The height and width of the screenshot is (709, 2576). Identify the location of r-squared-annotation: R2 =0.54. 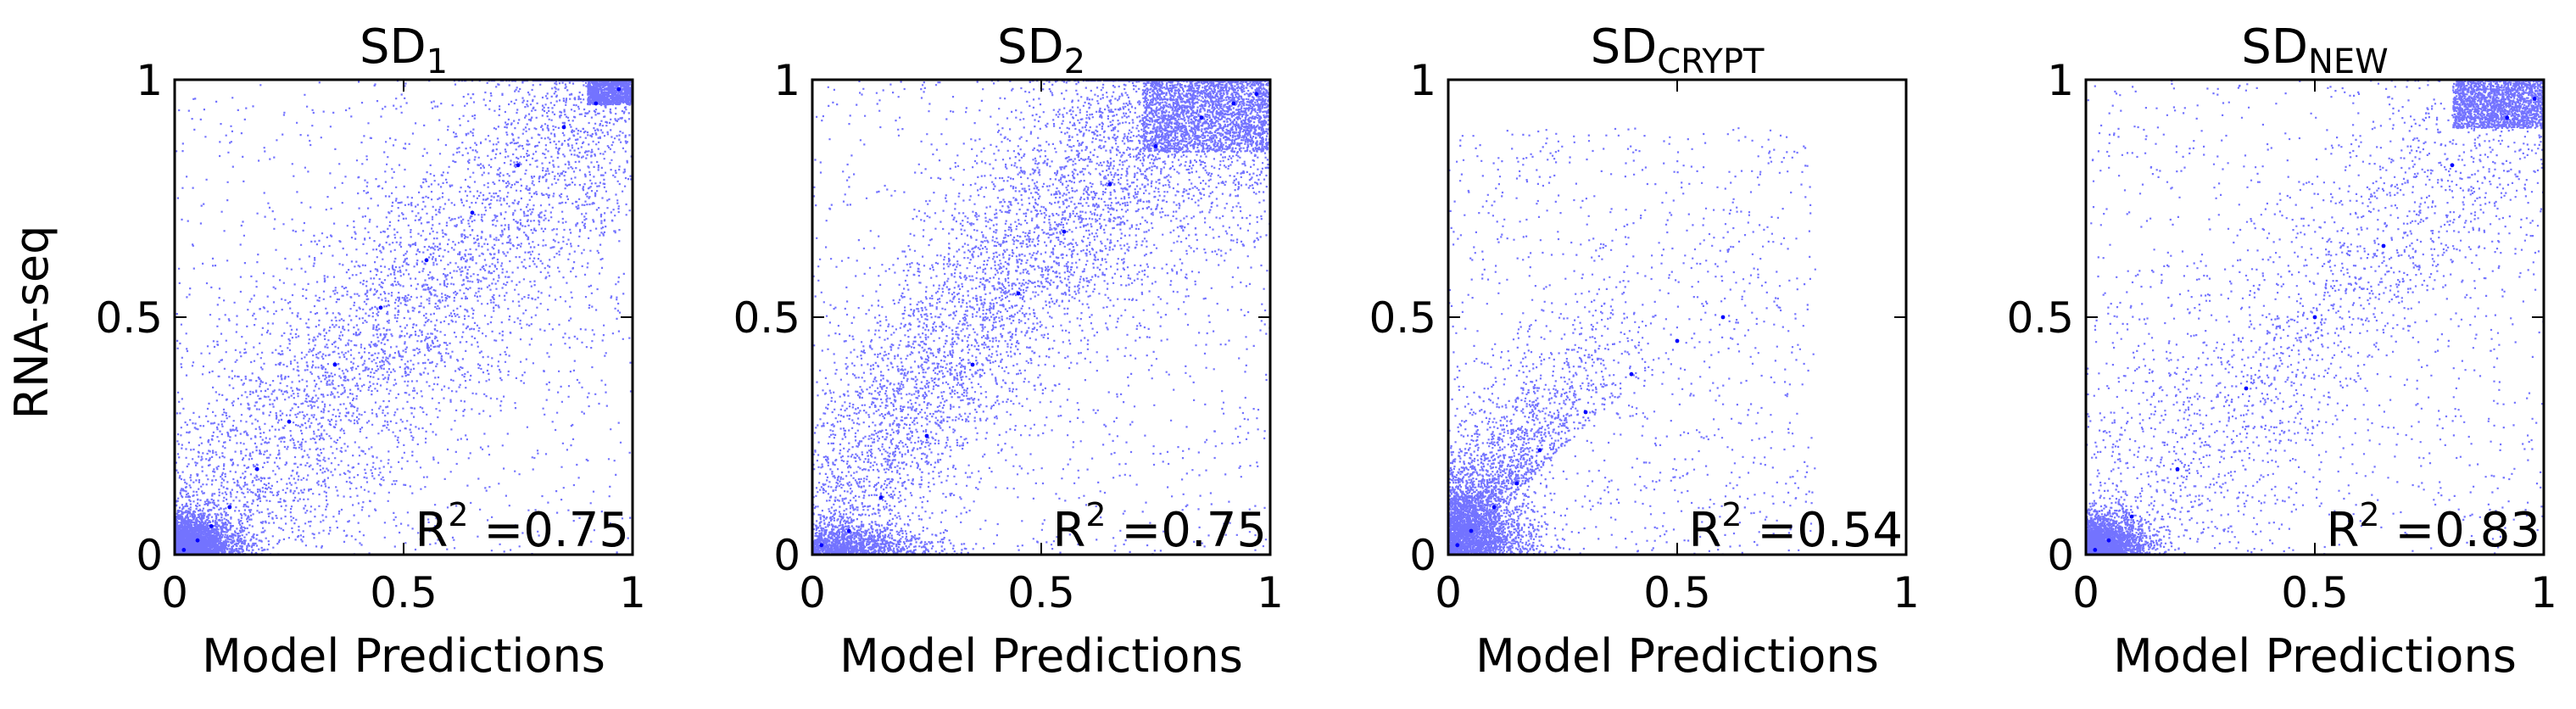
(1795, 527).